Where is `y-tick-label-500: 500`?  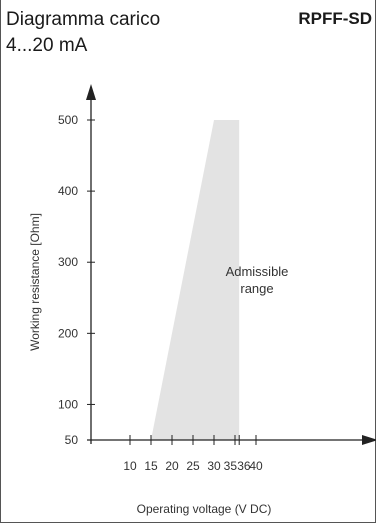
y-tick-label-500: 500 is located at coordinates (68, 120).